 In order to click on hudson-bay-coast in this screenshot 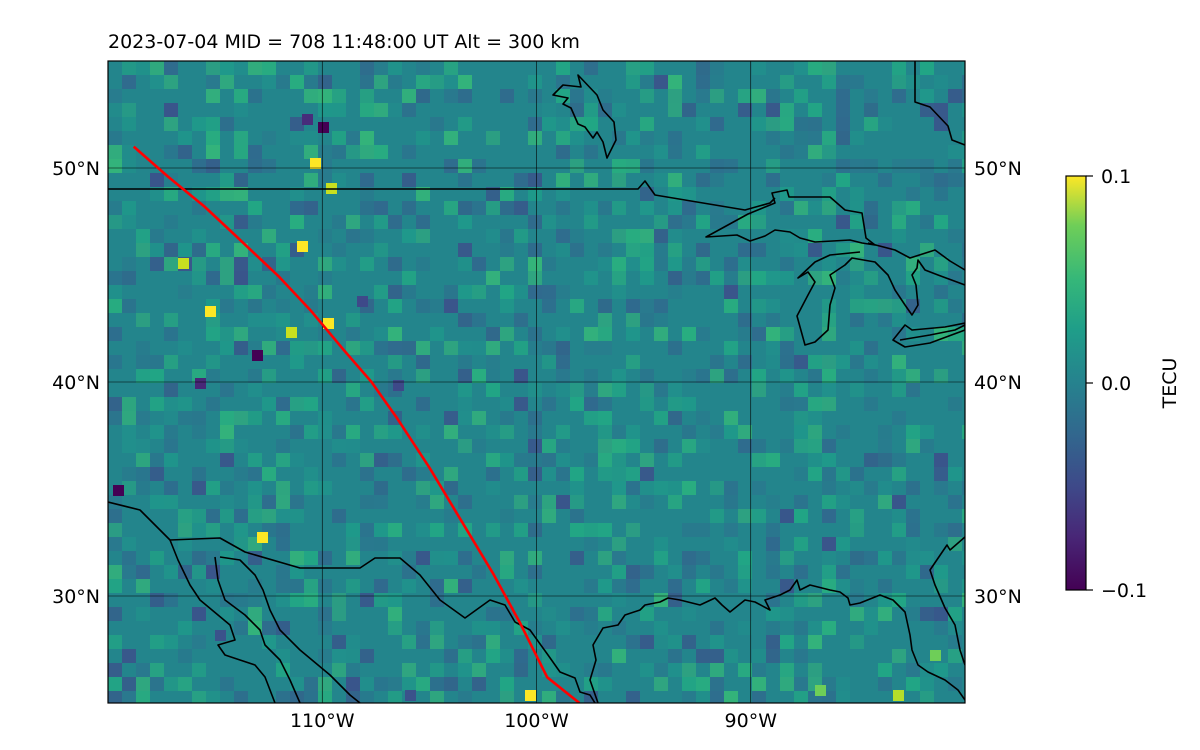, I will do `click(584, 116)`.